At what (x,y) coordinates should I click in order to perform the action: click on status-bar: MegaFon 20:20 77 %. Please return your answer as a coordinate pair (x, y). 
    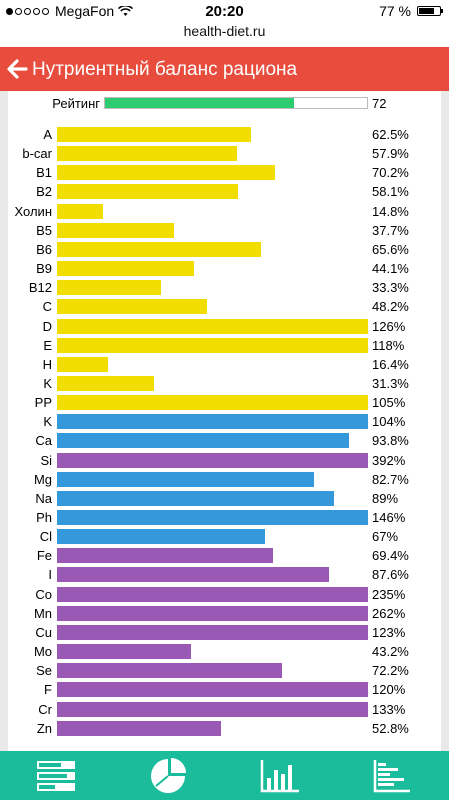
    Looking at the image, I should click on (224, 11).